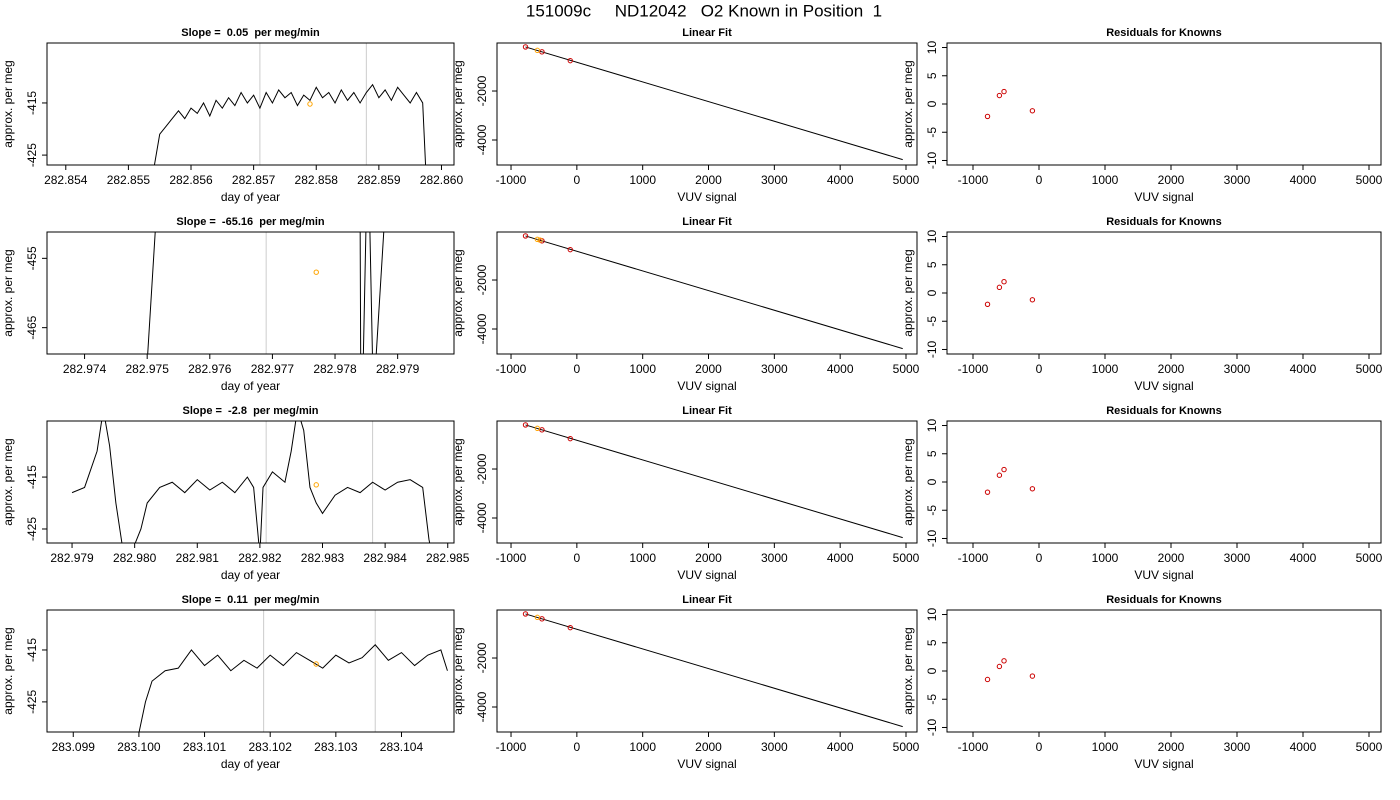 The height and width of the screenshot is (800, 1400). I want to click on x-tick-label: 282.982, so click(260, 558).